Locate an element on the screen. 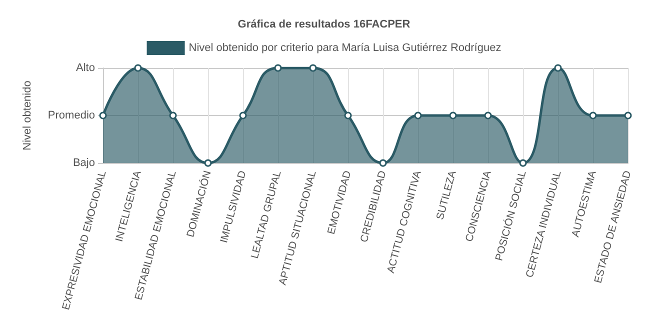 The height and width of the screenshot is (324, 648). y-axis-title: Nivel obtenido is located at coordinates (28, 115).